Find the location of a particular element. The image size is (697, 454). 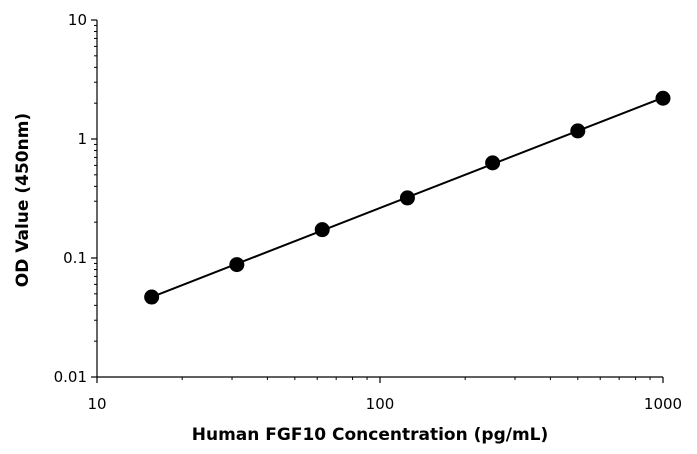

x-tick-label: 100 is located at coordinates (380, 404).